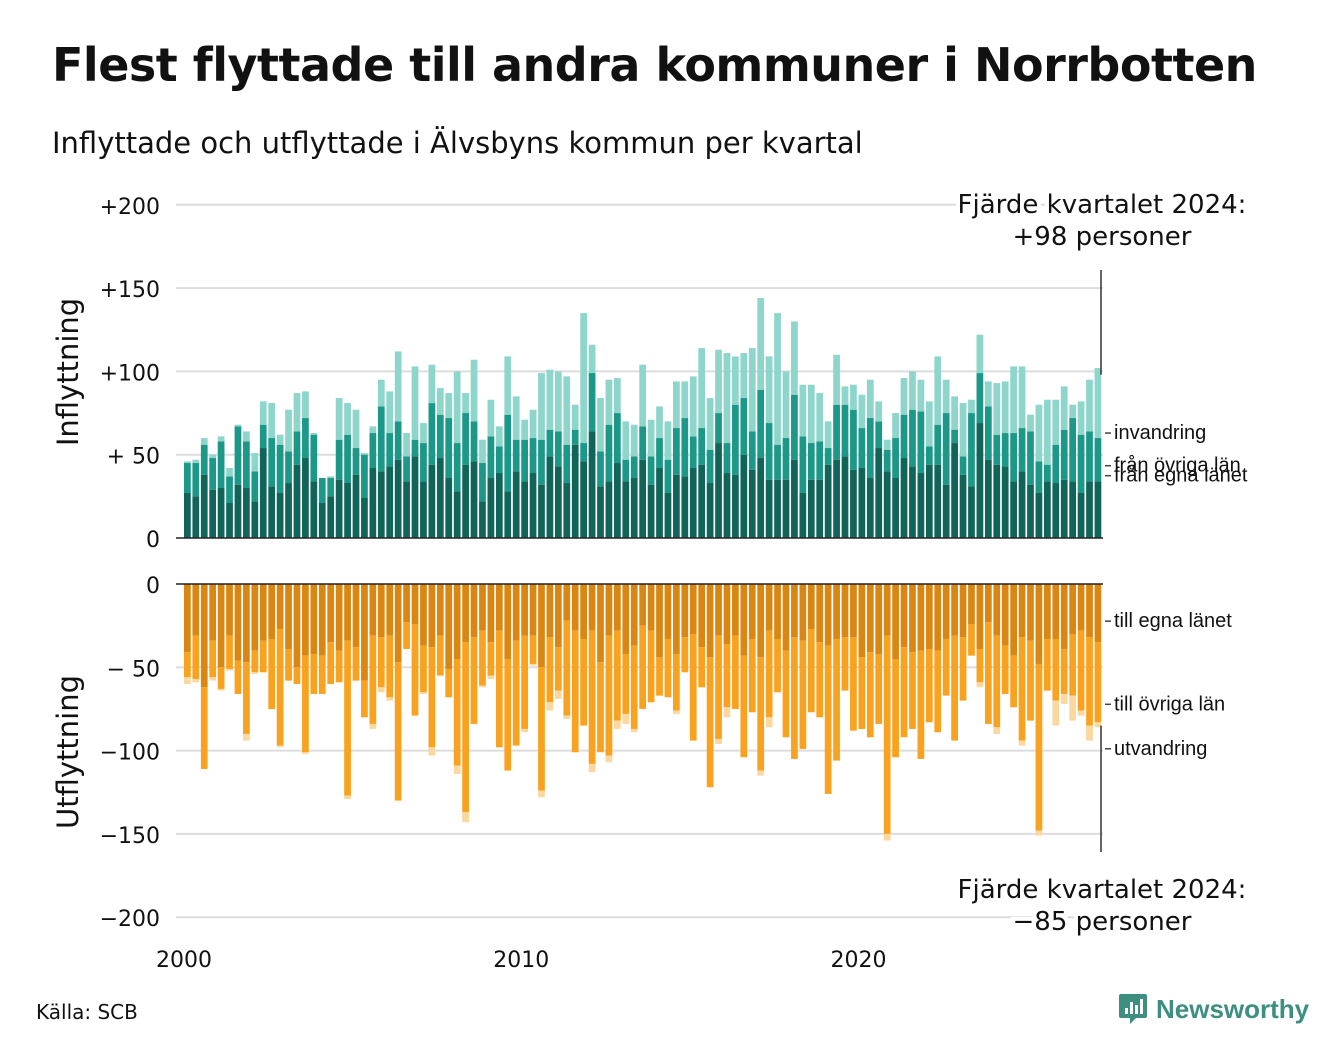 Image resolution: width=1340 pixels, height=1060 pixels. I want to click on x-tick-label: 2000, so click(184, 960).